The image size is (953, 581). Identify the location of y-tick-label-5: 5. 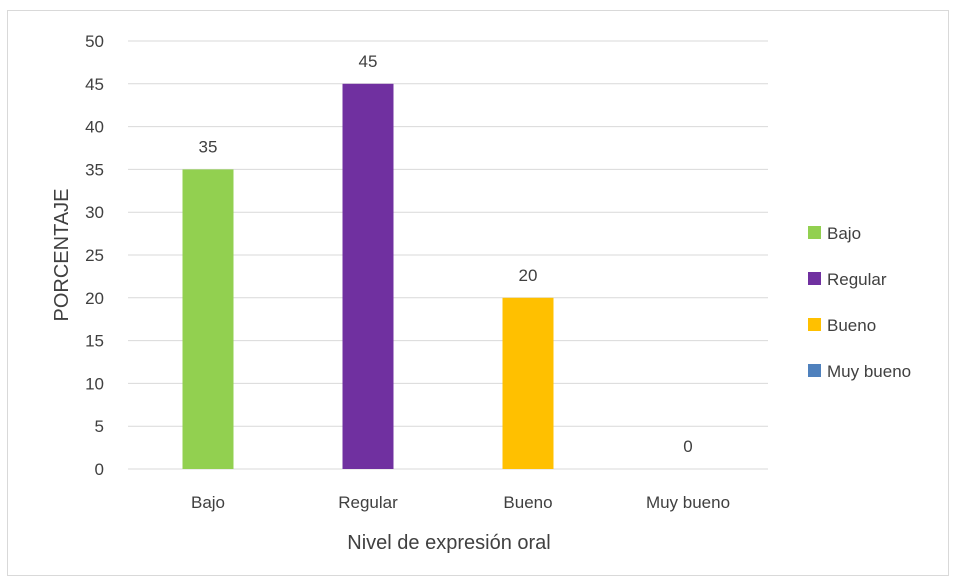
(99, 426).